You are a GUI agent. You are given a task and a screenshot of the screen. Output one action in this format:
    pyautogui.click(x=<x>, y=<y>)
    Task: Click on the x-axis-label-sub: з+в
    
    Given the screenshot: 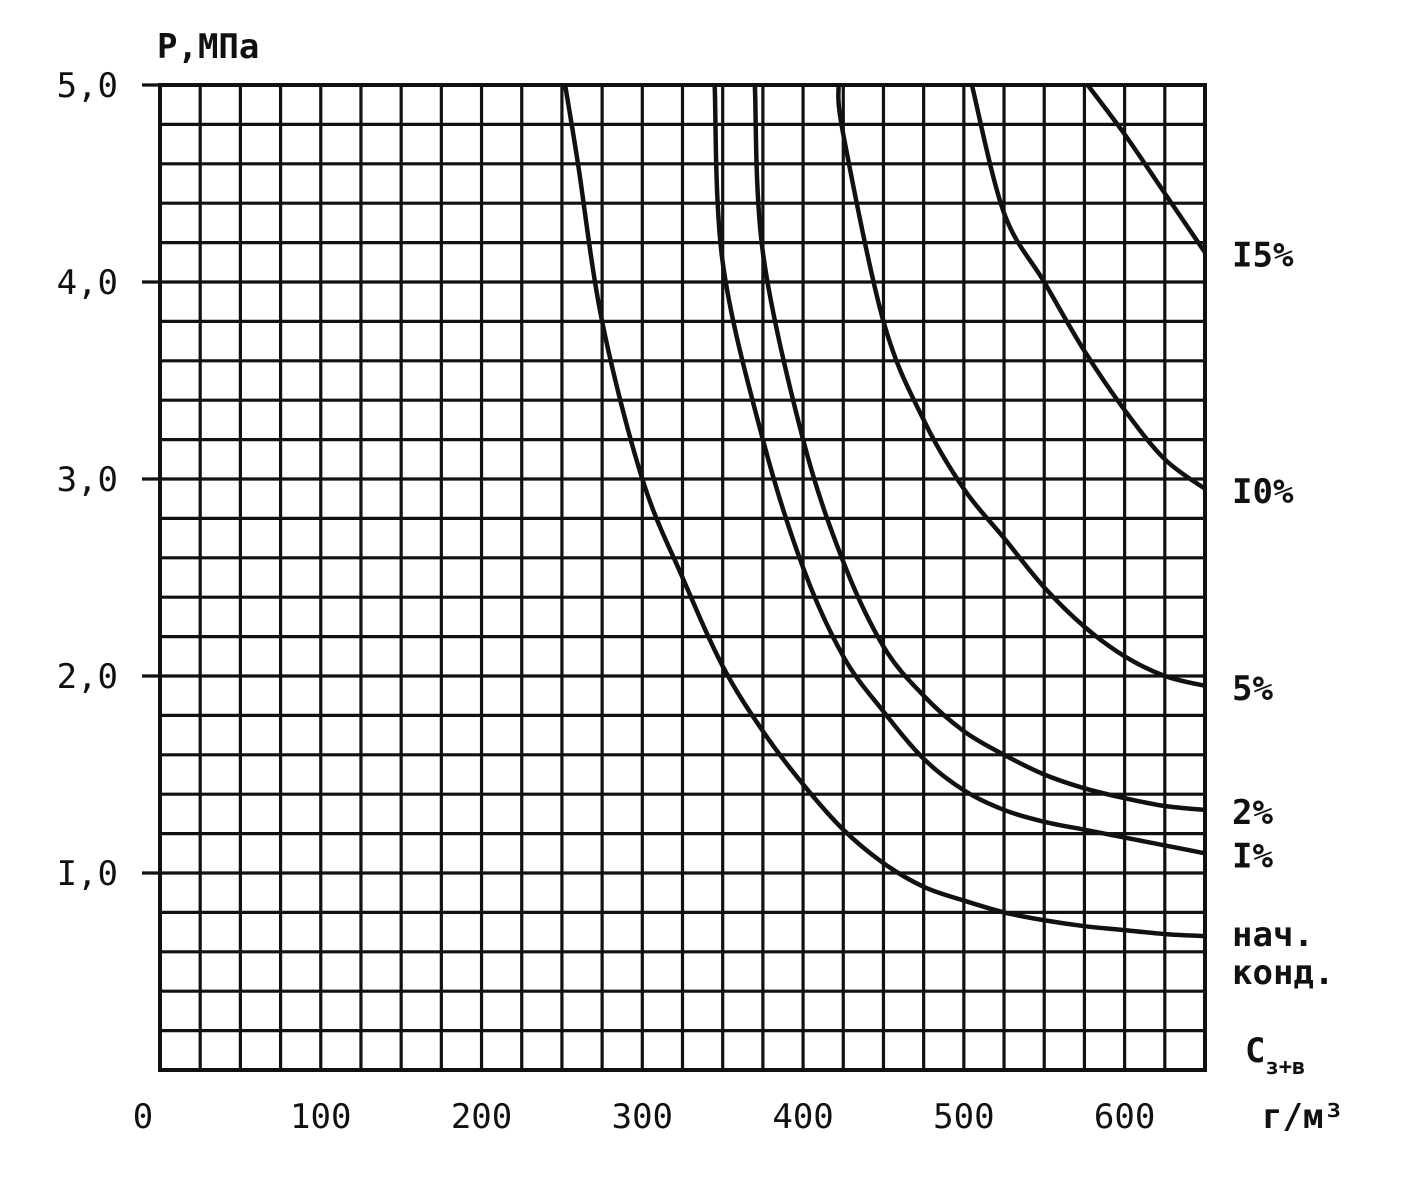 What is the action you would take?
    pyautogui.click(x=1285, y=1067)
    